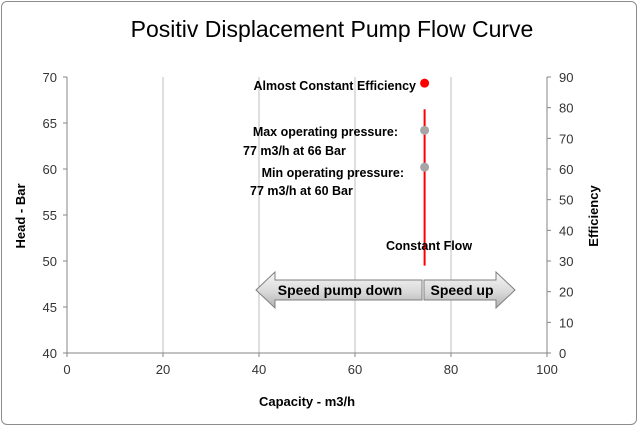 The image size is (640, 428). Describe the element at coordinates (560, 215) in the screenshot. I see `y2-ticks: 0 10 20 30 40 50 60 70 80 90` at that location.